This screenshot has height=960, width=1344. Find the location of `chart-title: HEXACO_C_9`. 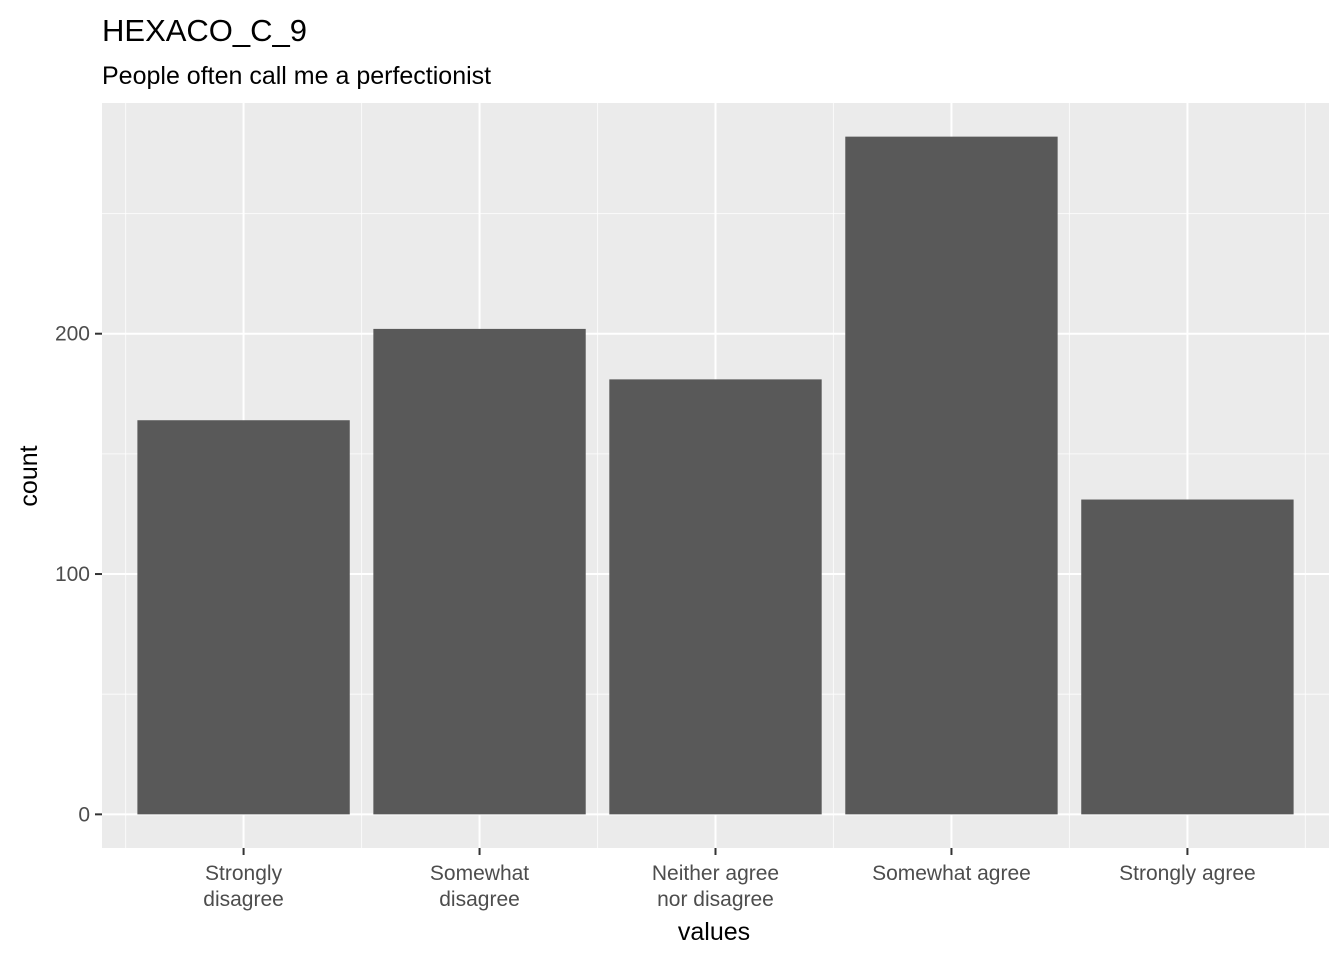

chart-title: HEXACO_C_9 is located at coordinates (204, 30).